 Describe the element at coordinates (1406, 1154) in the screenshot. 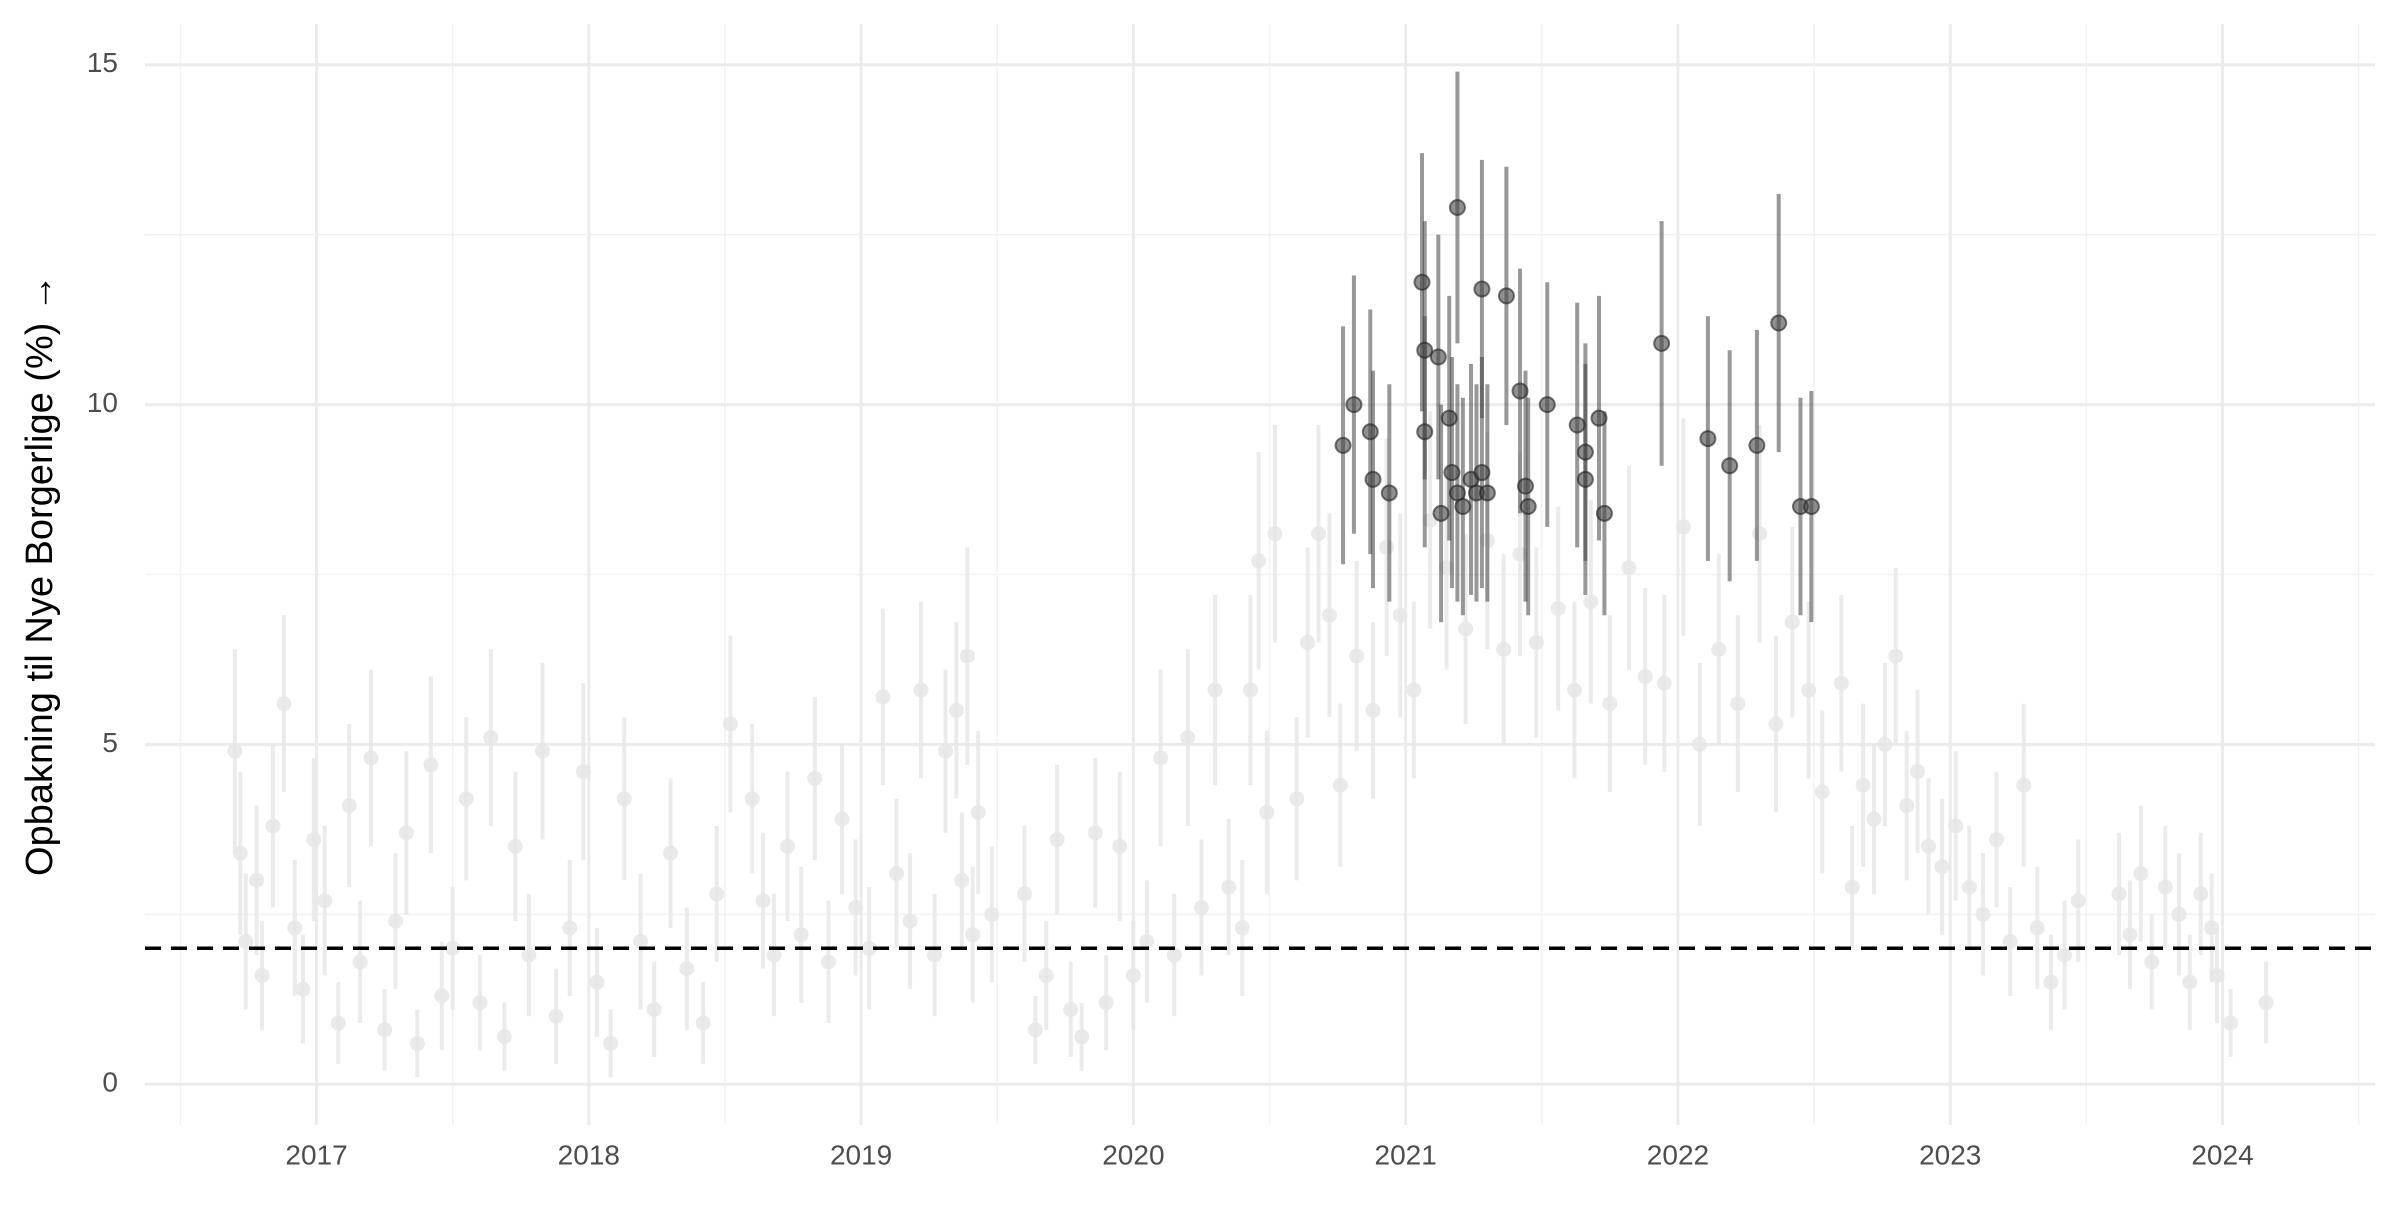

I see `x-tick-label: 2021` at that location.